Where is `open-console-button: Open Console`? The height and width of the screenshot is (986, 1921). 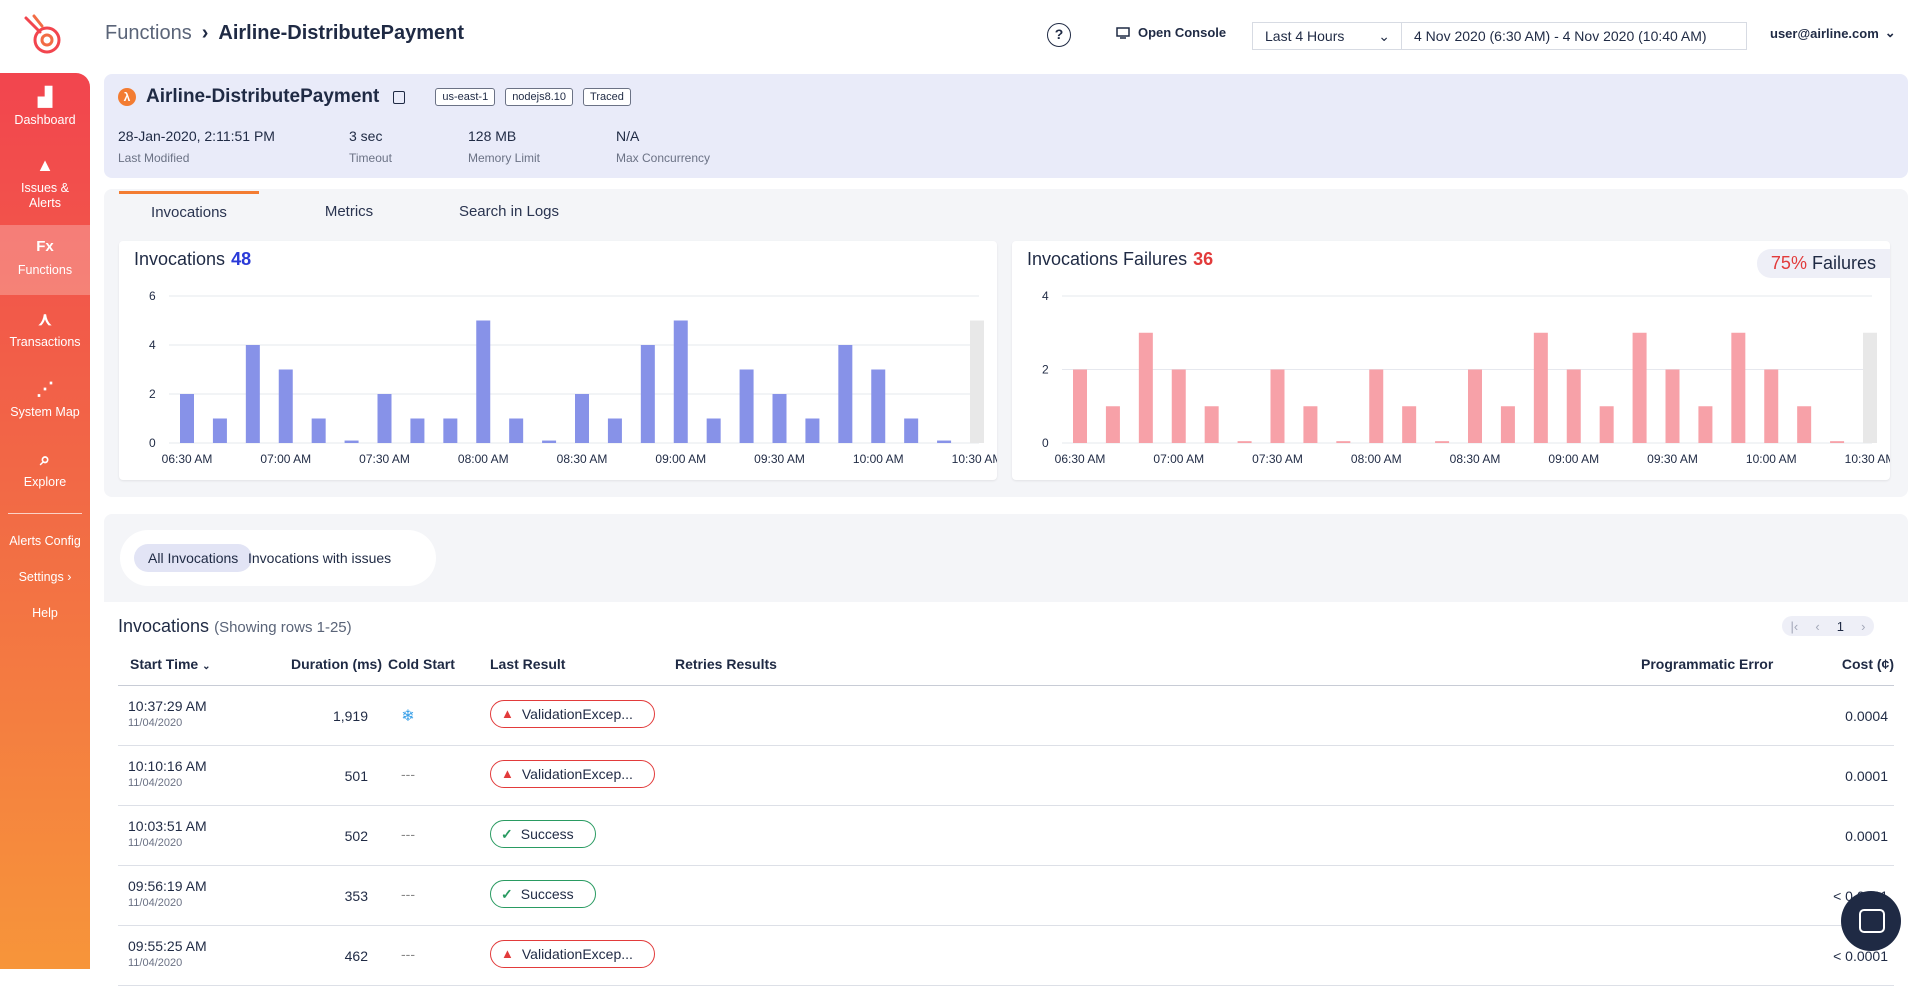
open-console-button: Open Console is located at coordinates (1171, 32).